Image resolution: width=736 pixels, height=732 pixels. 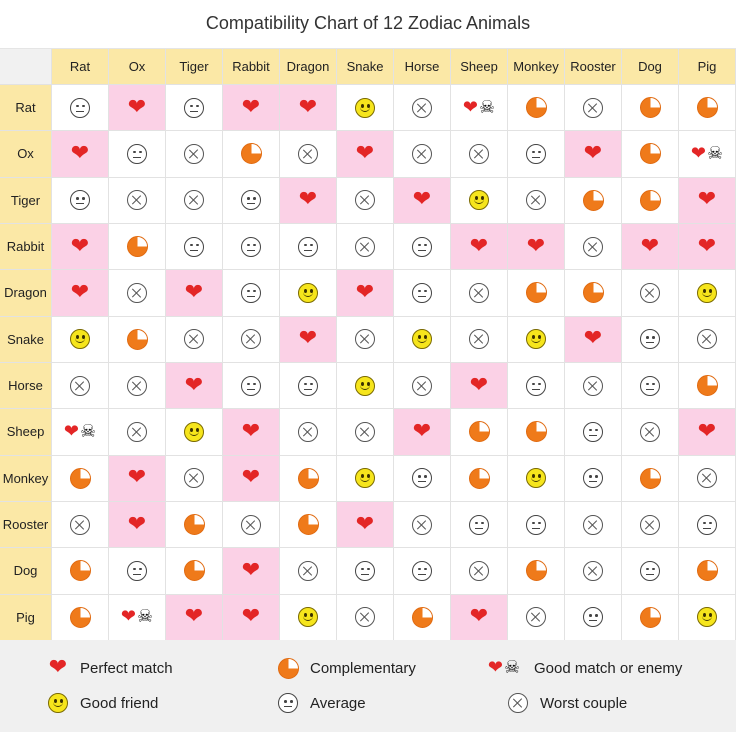 I want to click on chart-title: Compatibility Chart of 12 Zodiac Animals, so click(x=368, y=23).